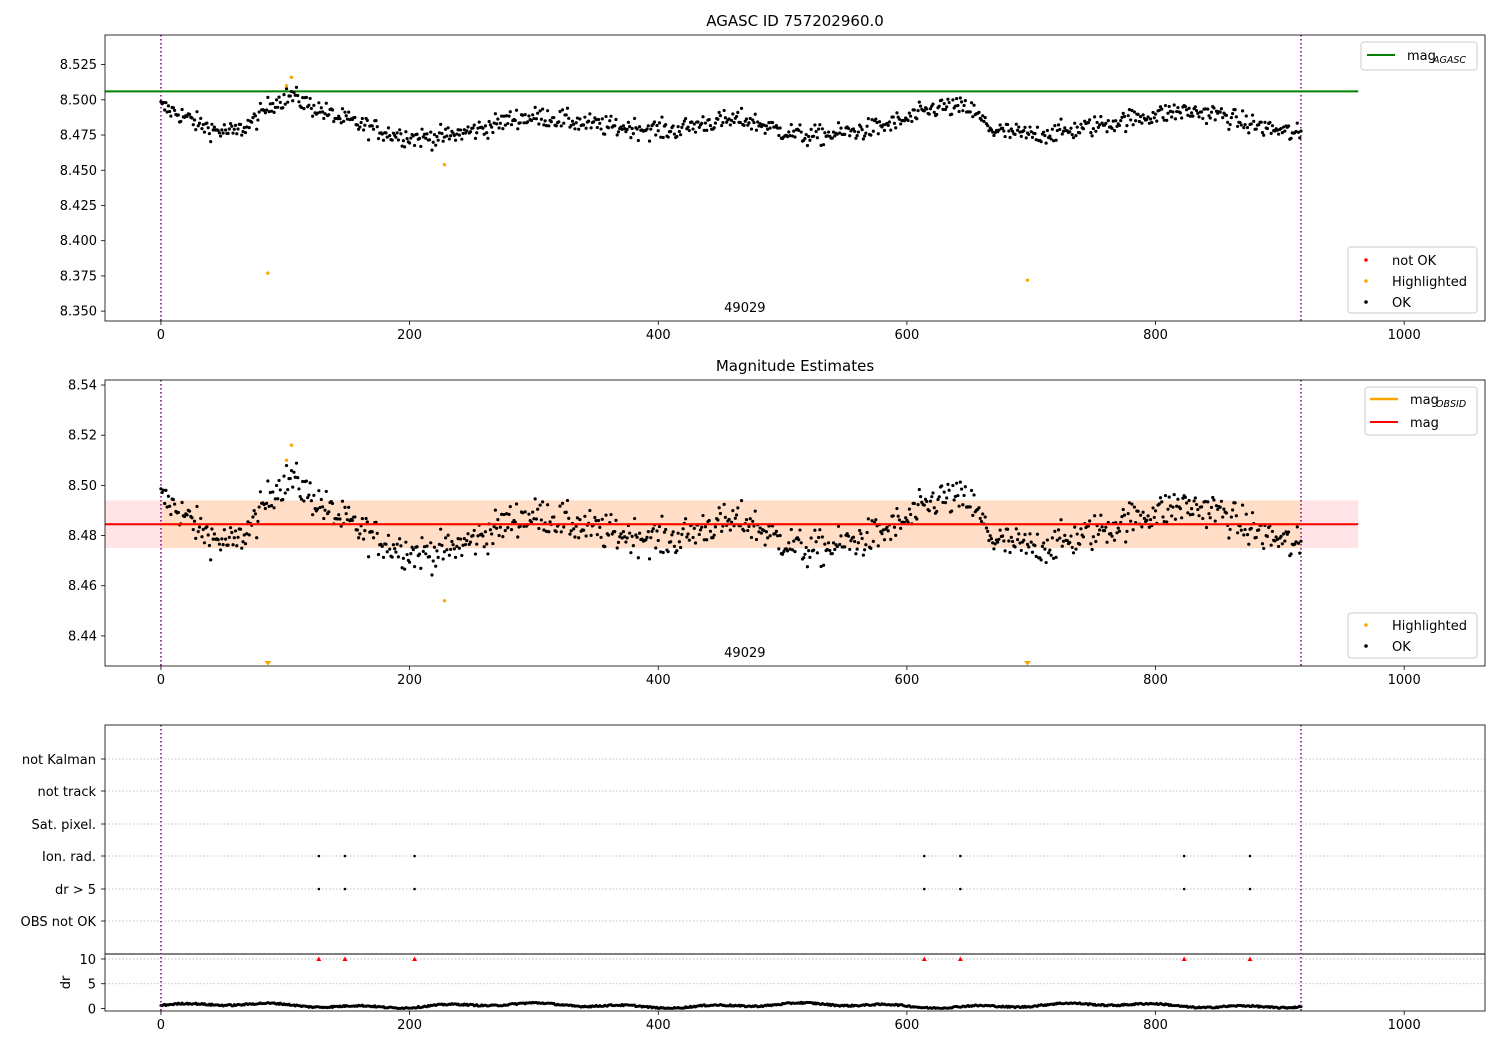 This screenshot has width=1500, height=1050. Describe the element at coordinates (1419, 56) in the screenshot. I see `legend-box` at that location.